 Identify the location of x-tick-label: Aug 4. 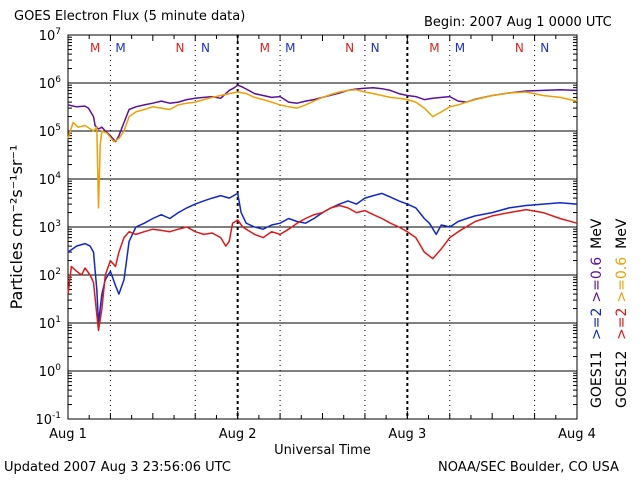
(577, 434).